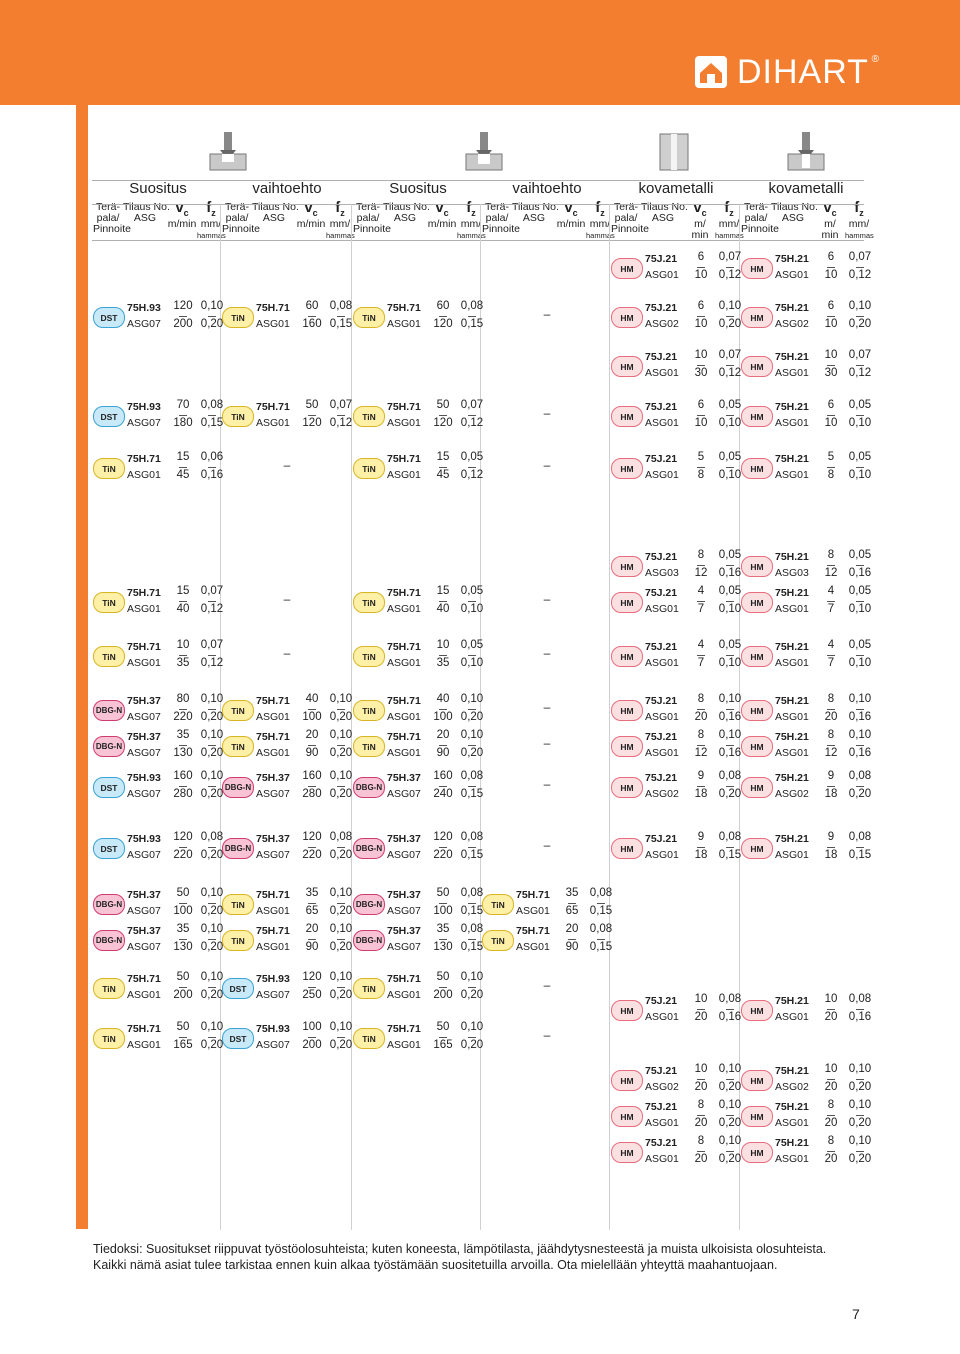 The width and height of the screenshot is (960, 1354). I want to click on vc-max: 165, so click(183, 1045).